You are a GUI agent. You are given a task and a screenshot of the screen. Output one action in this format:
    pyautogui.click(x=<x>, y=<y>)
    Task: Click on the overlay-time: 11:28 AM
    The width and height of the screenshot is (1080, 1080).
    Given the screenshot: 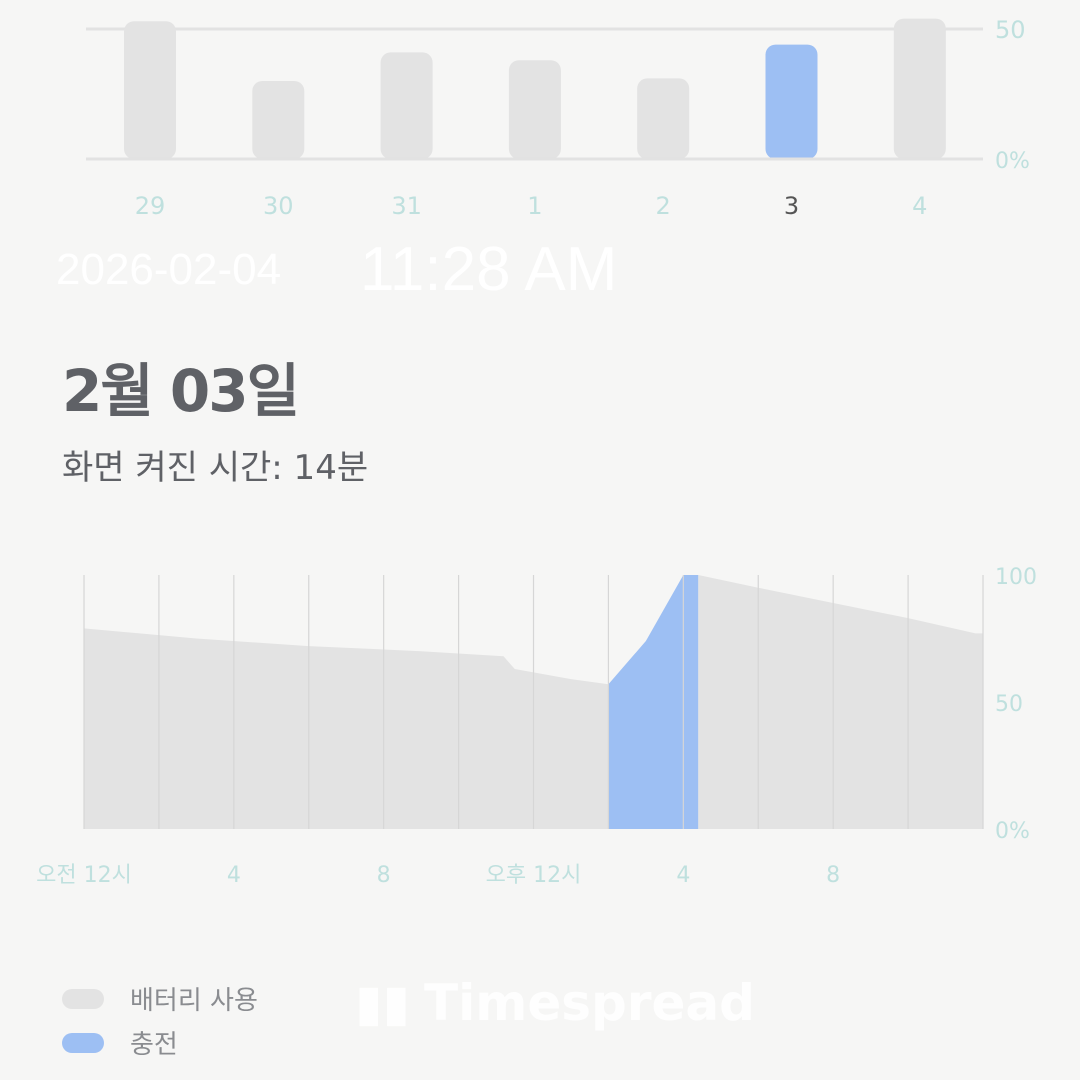 What is the action you would take?
    pyautogui.click(x=489, y=269)
    